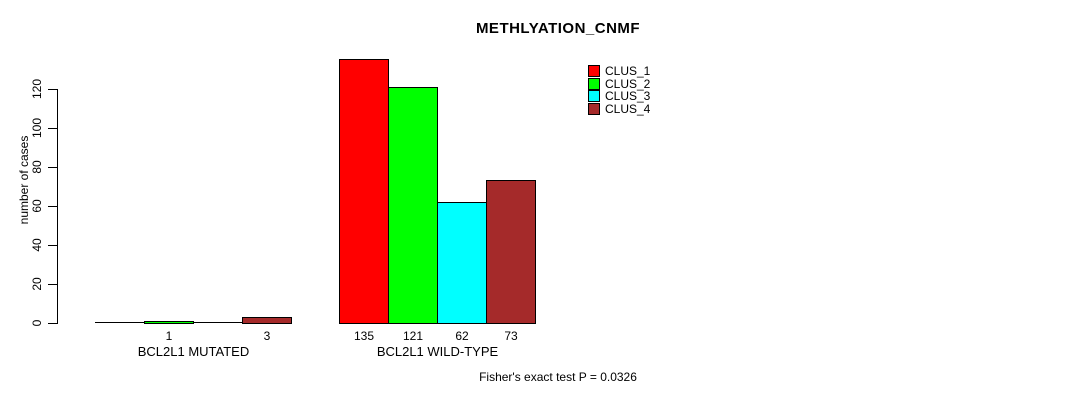  What do you see at coordinates (120, 322) in the screenshot?
I see `bar-clus_1-mutated` at bounding box center [120, 322].